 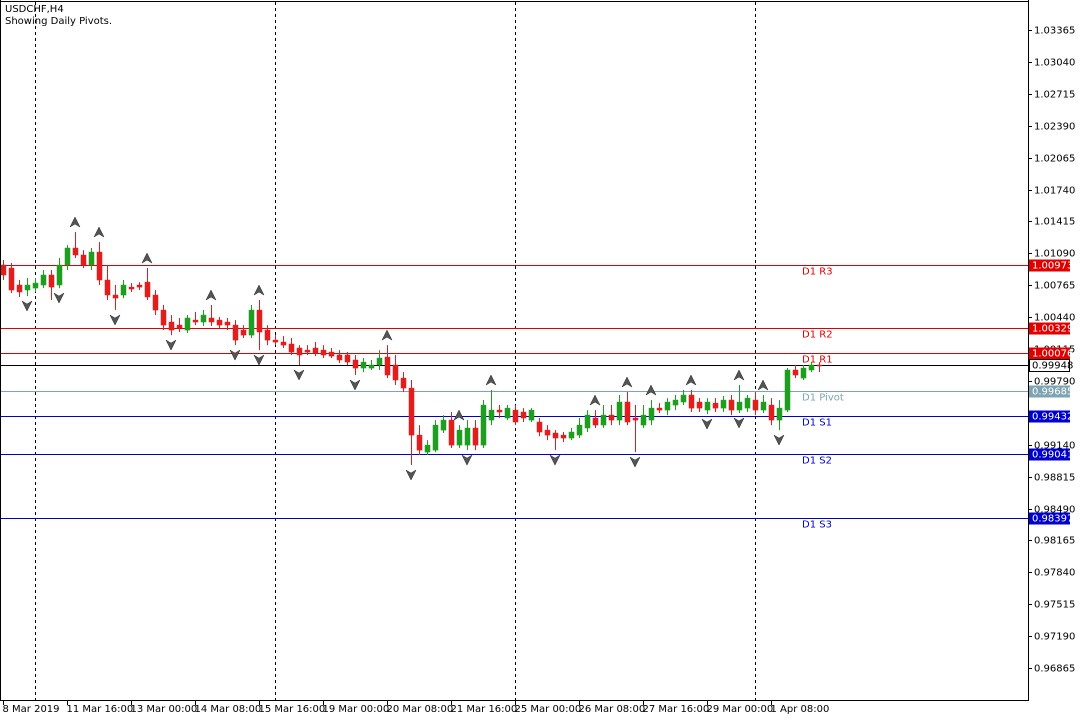 What do you see at coordinates (800, 709) in the screenshot?
I see `x-tick-label: 1 Apr 08:00` at bounding box center [800, 709].